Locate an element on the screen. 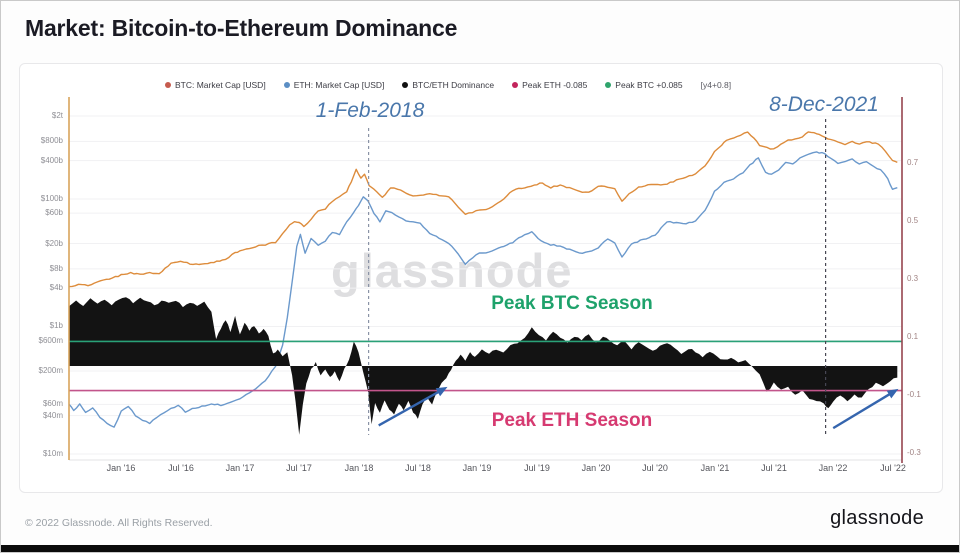 The height and width of the screenshot is (553, 960). y-right-tick-0.5: 0.5 is located at coordinates (913, 220).